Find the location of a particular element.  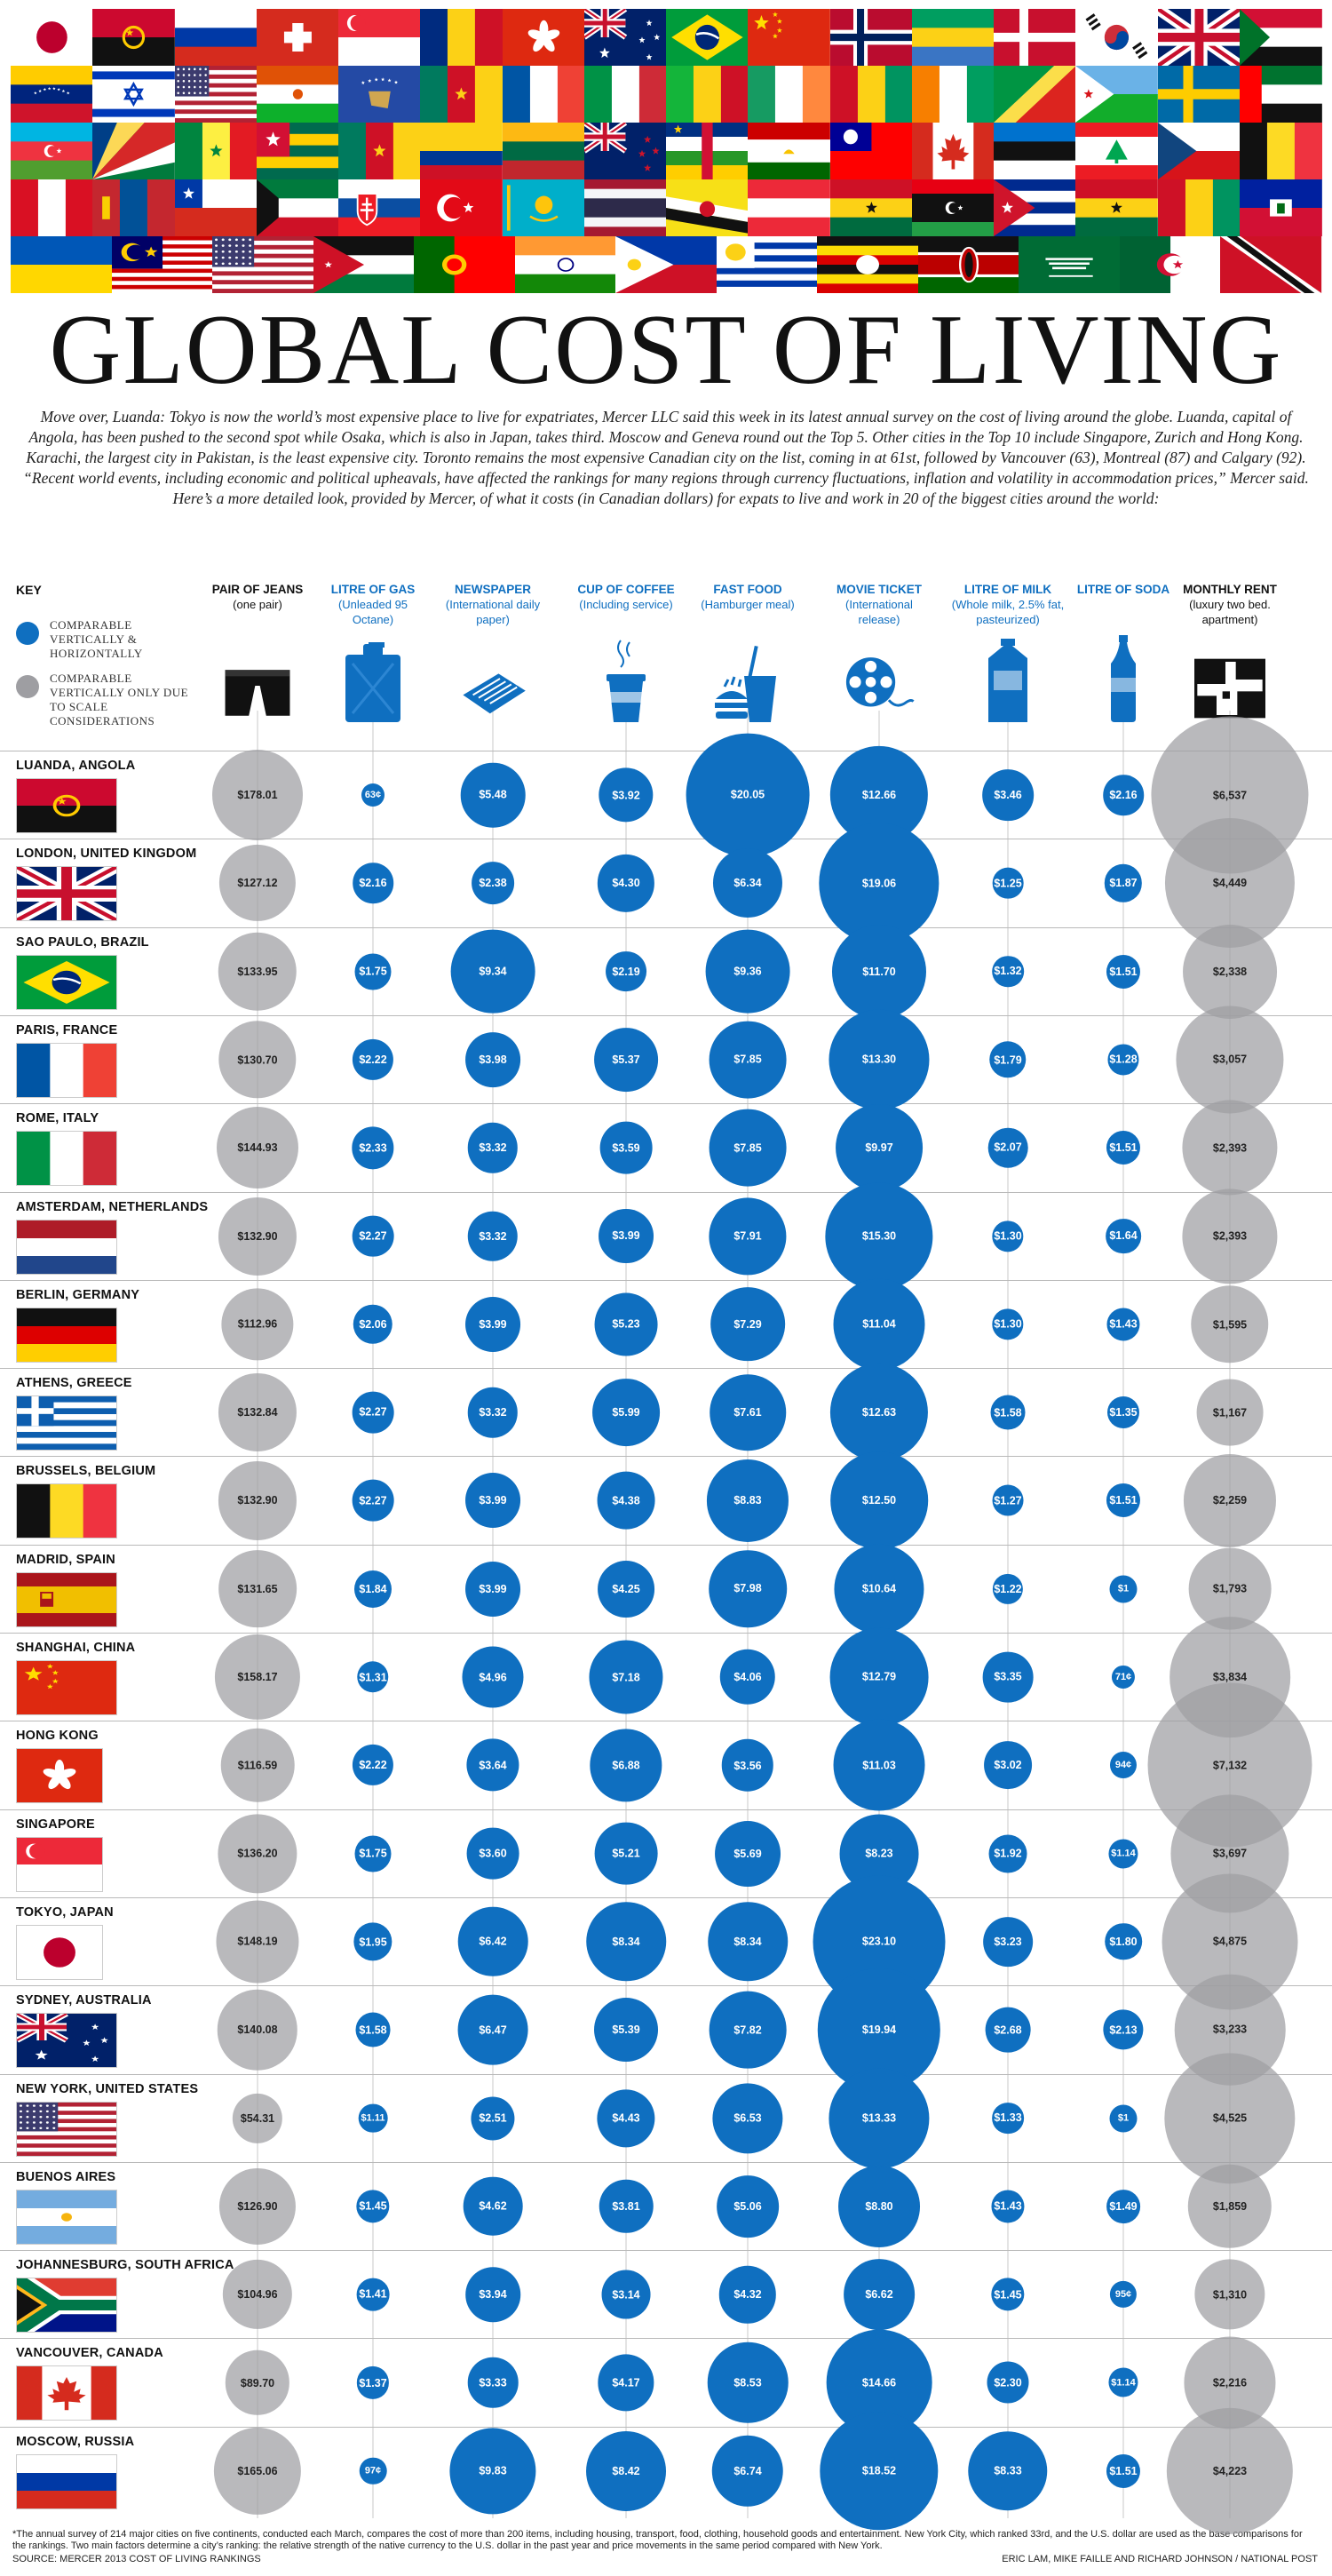

banner-flag-taiwan is located at coordinates (871, 151).